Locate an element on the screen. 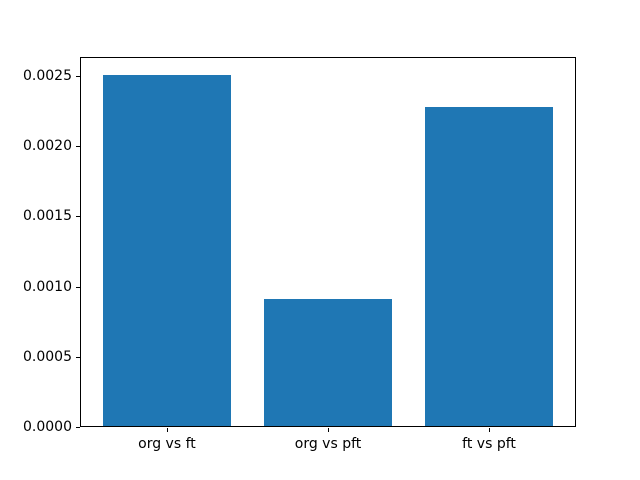  y-tick-label: 0.0020 is located at coordinates (47, 146).